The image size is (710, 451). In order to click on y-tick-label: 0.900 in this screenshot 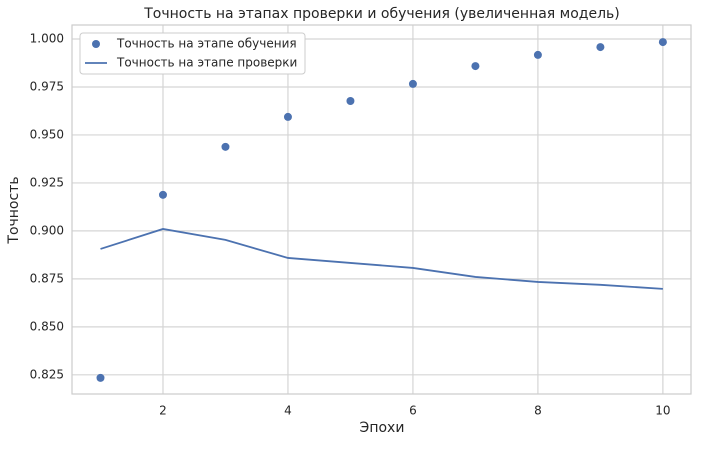, I will do `click(47, 230)`.